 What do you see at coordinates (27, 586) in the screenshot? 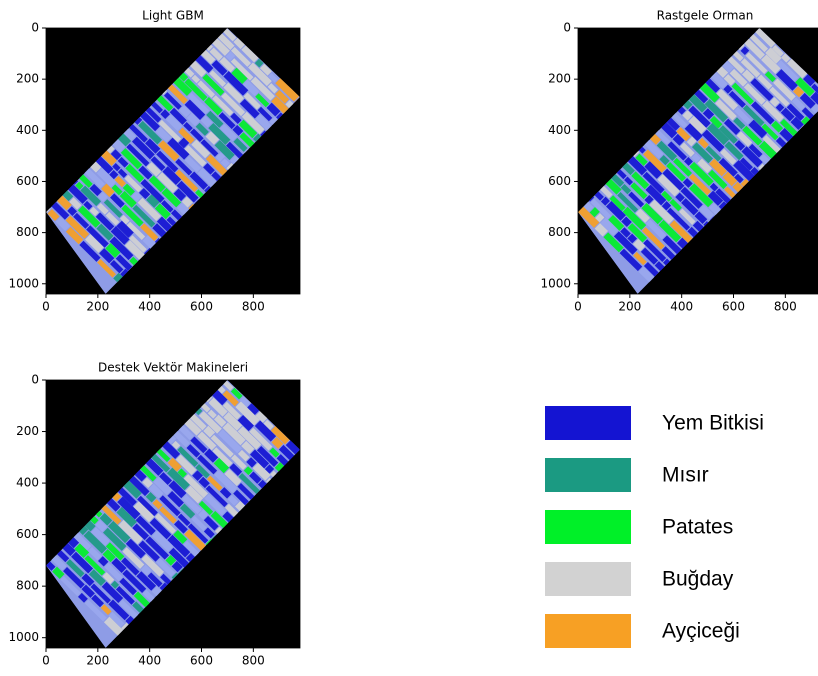
I see `y-tick-label: 800` at bounding box center [27, 586].